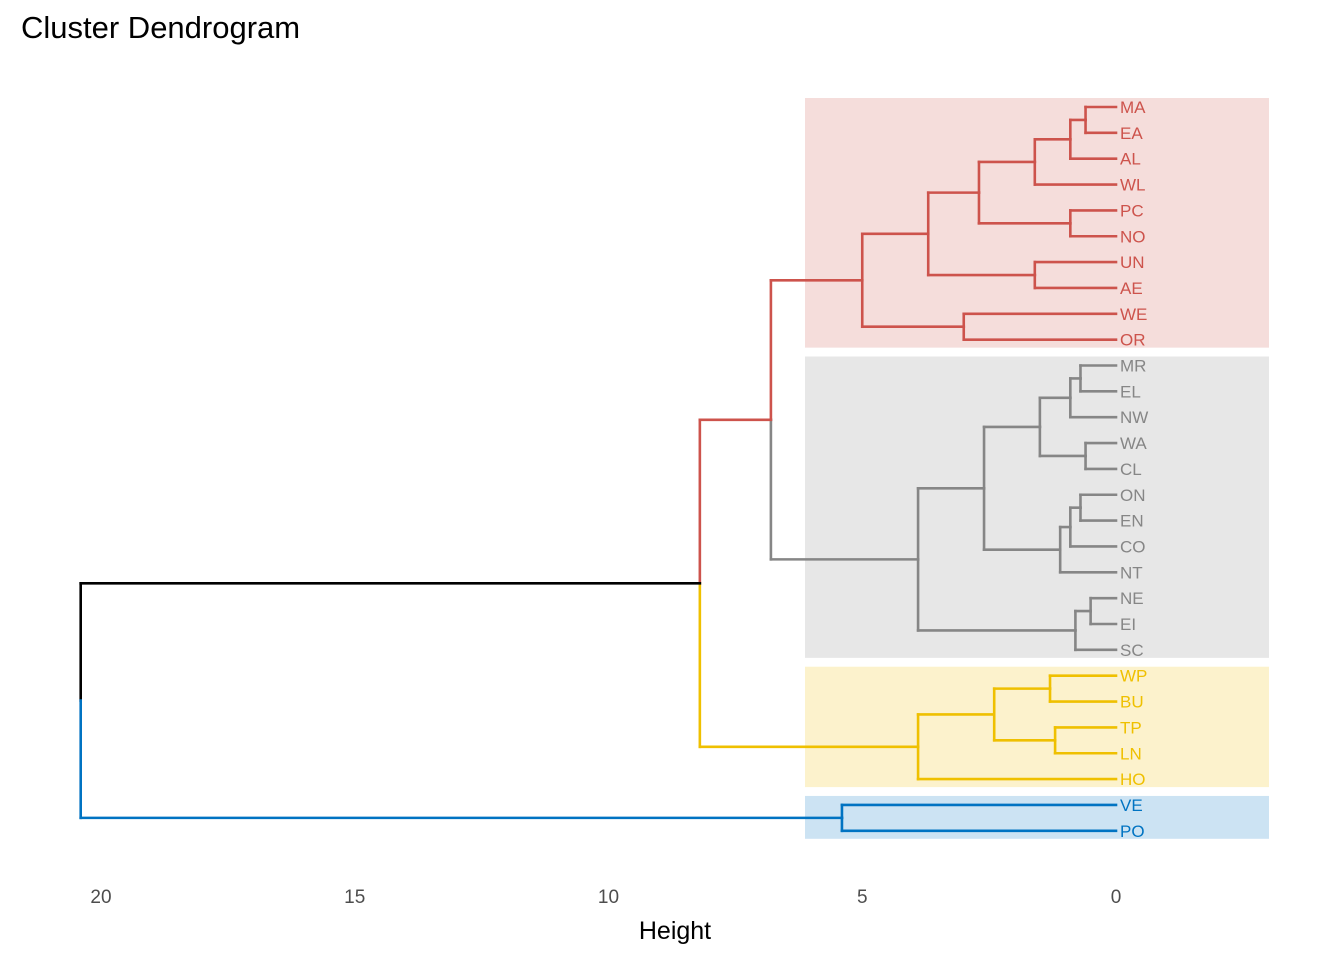 The height and width of the screenshot is (960, 1344). I want to click on leaf-label-mr: MR, so click(1133, 366).